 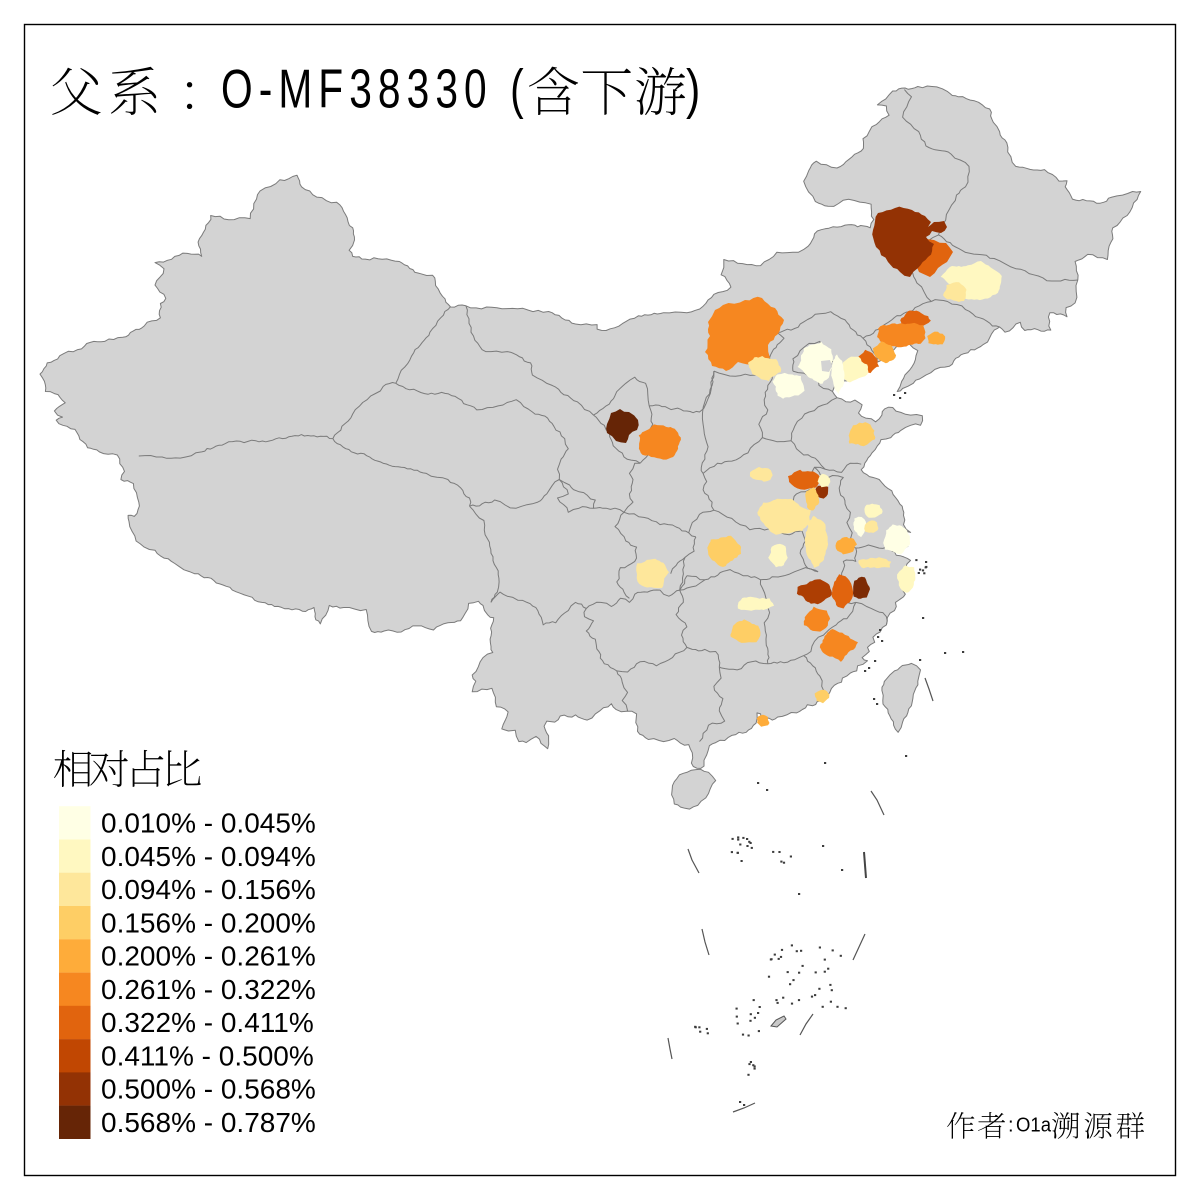 I want to click on svg-text: 0.010% - 0.045%, so click(x=208, y=823).